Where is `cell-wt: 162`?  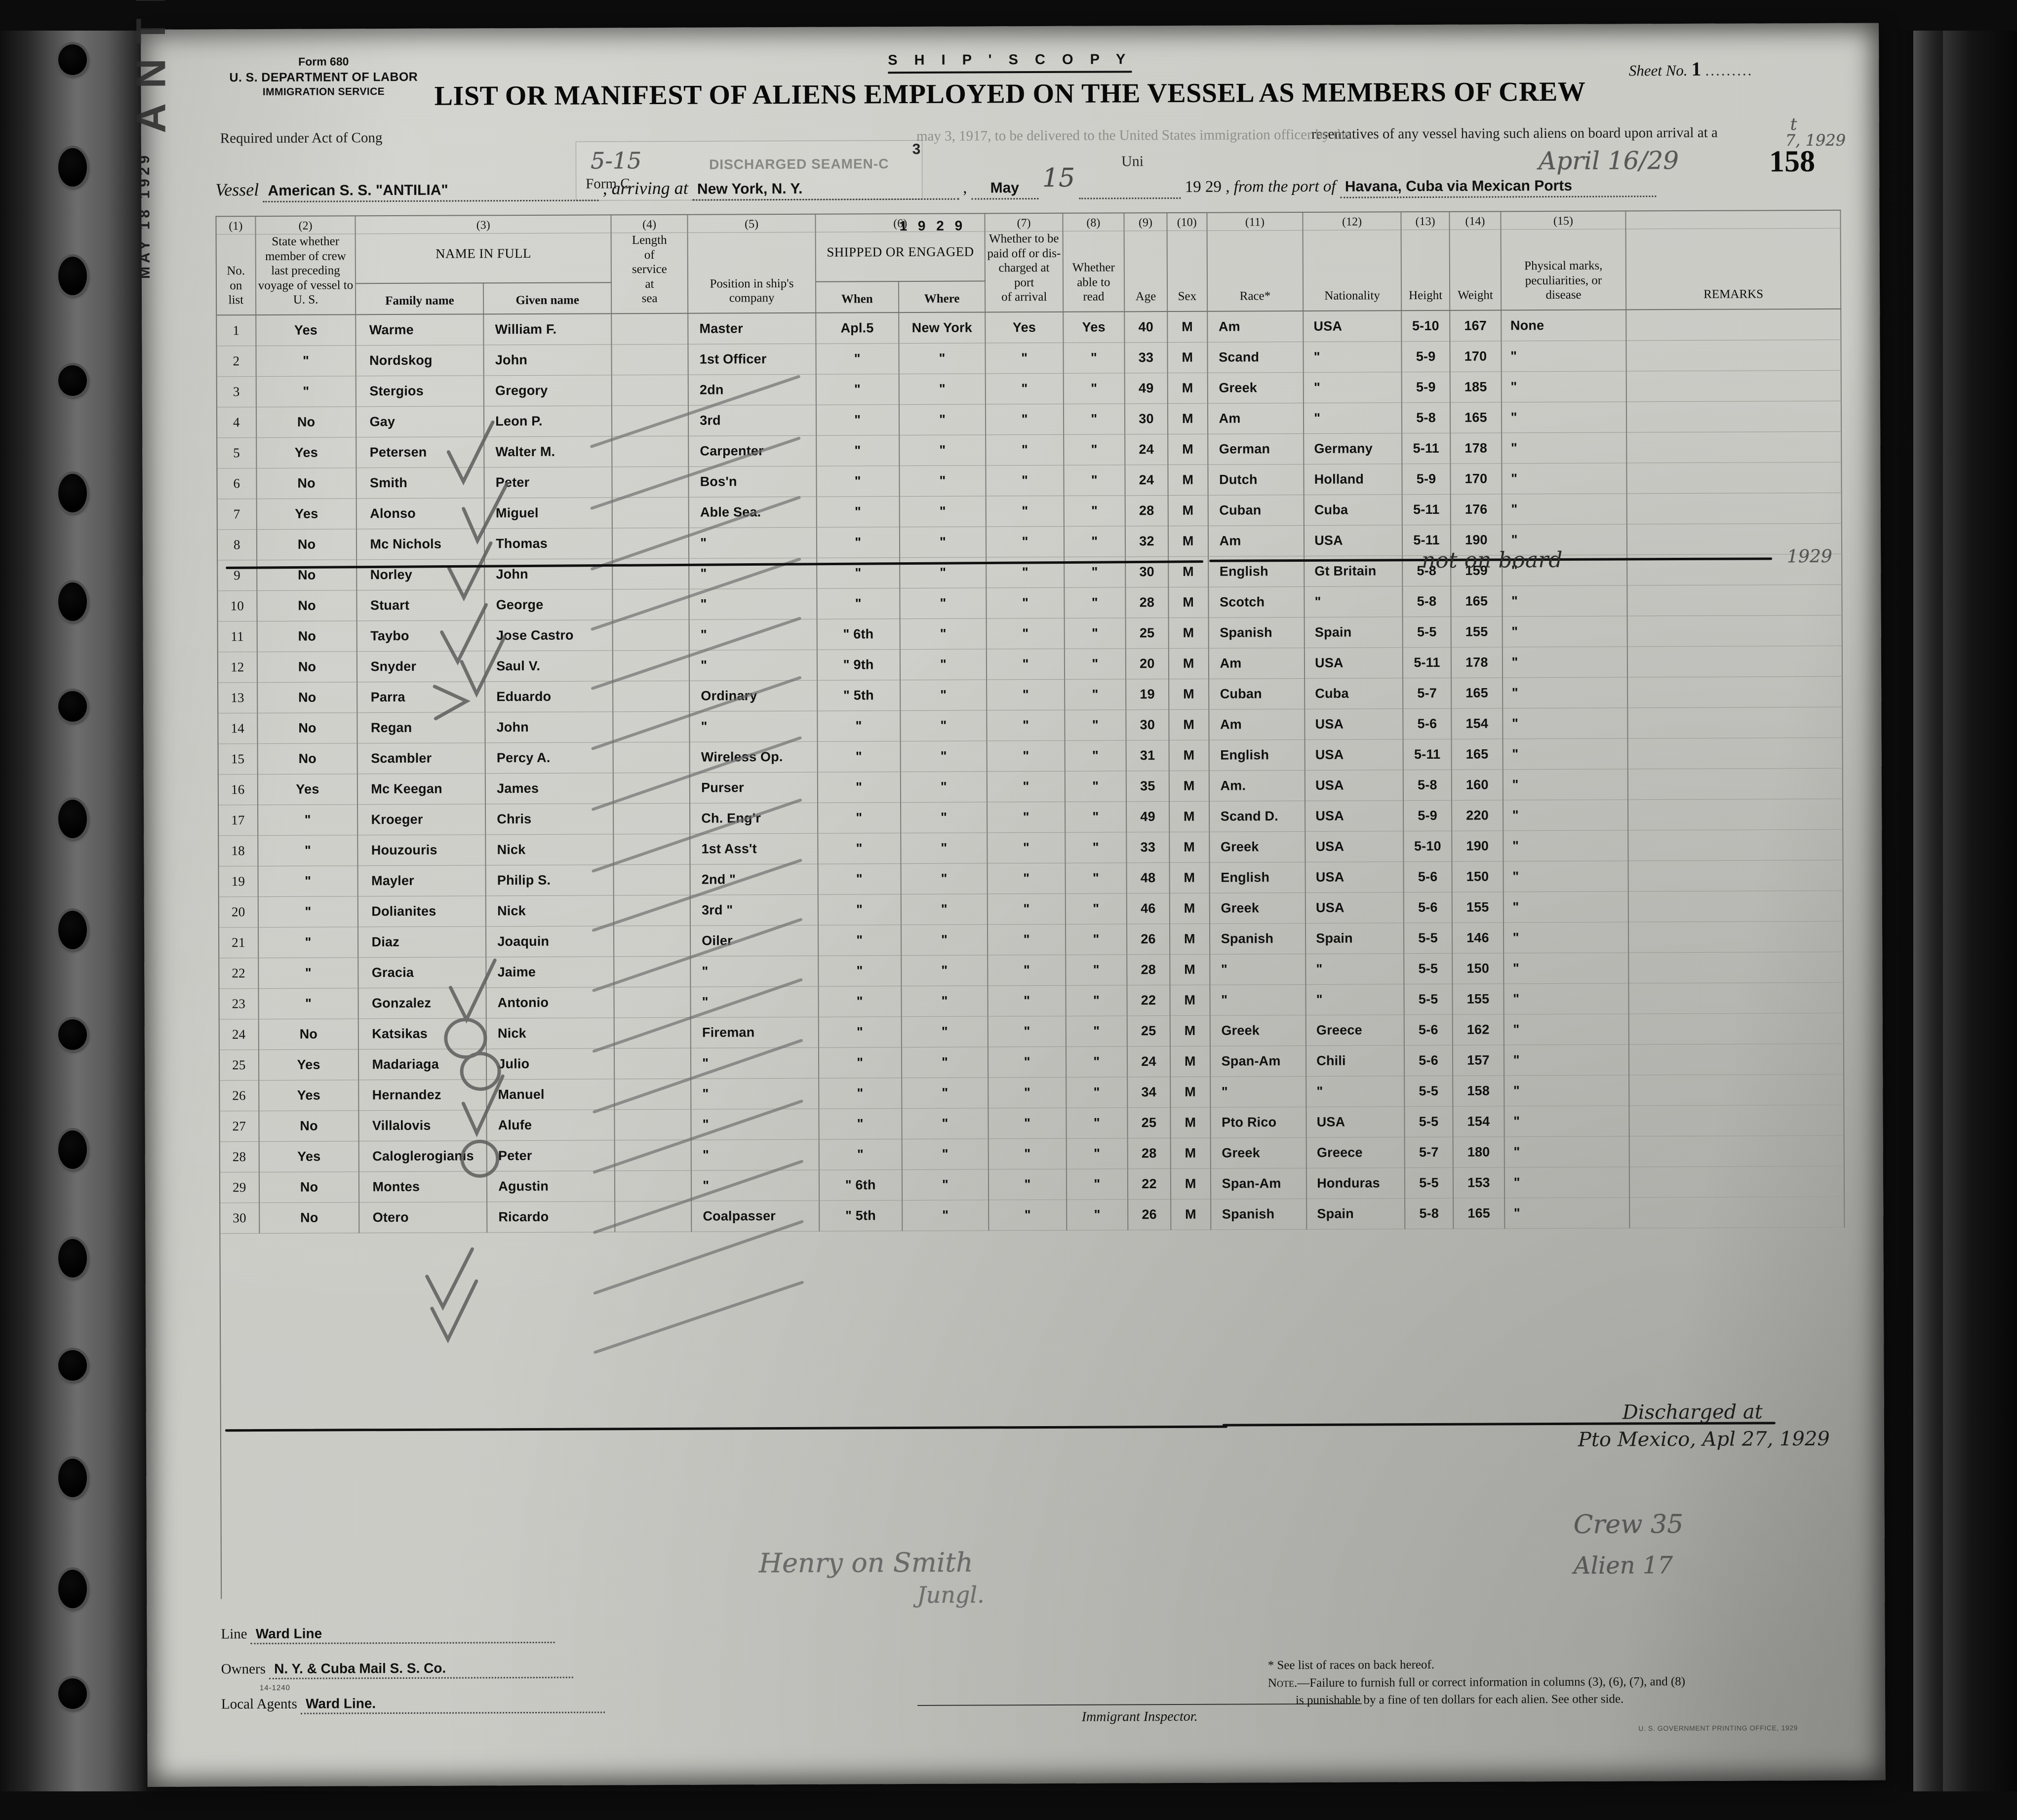 cell-wt: 162 is located at coordinates (1478, 1029).